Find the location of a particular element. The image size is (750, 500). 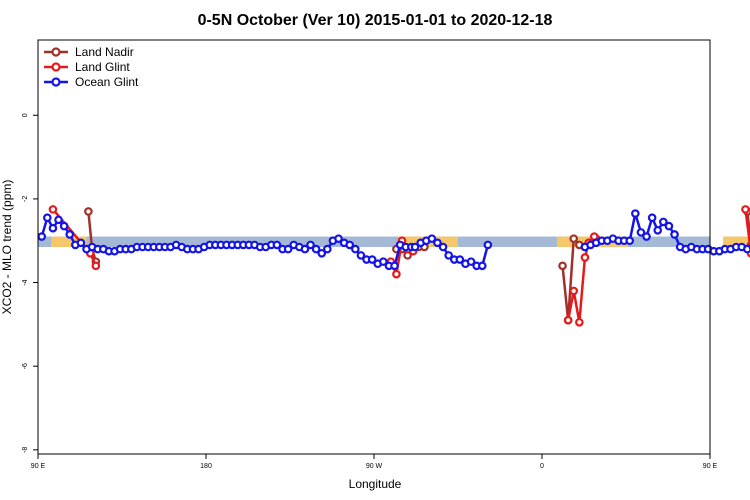

legend-marker-ocean-glint is located at coordinates (56, 82).